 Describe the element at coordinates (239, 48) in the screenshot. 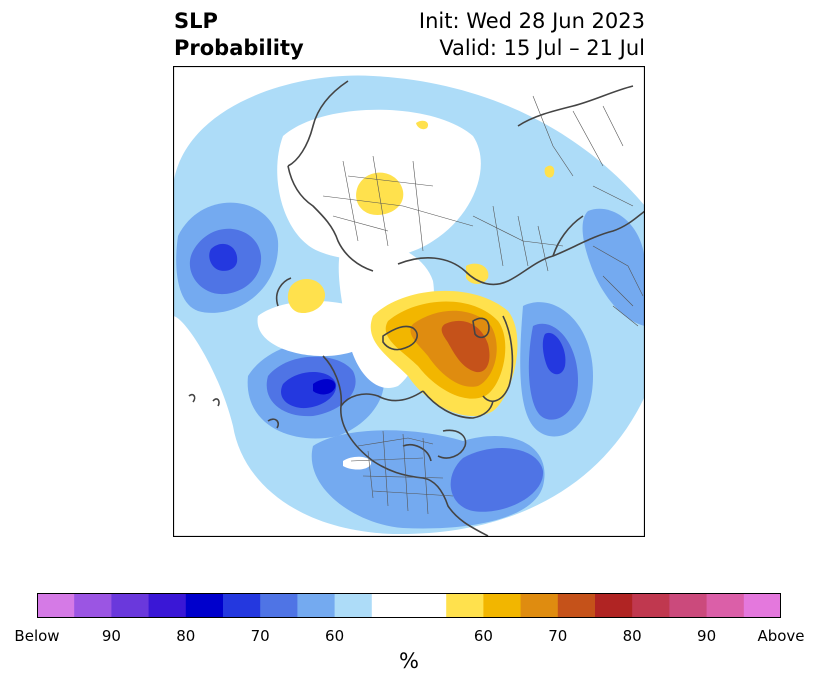

I see `product-label: Probability` at that location.